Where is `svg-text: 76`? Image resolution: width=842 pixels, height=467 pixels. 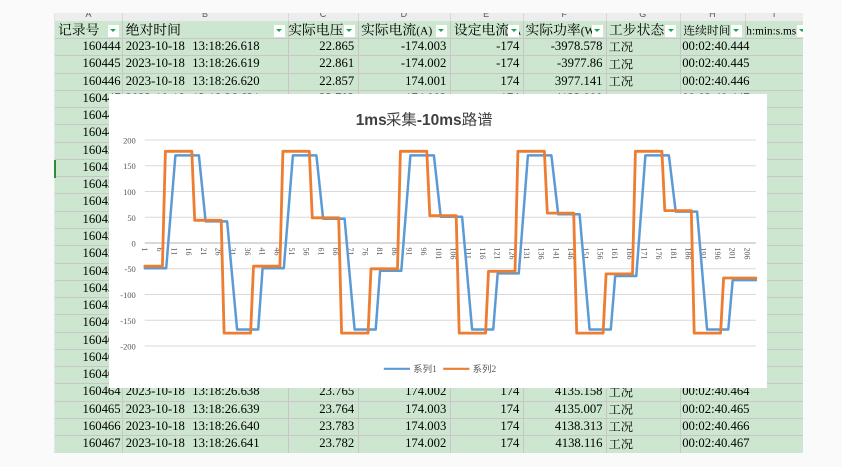
svg-text: 76 is located at coordinates (364, 251).